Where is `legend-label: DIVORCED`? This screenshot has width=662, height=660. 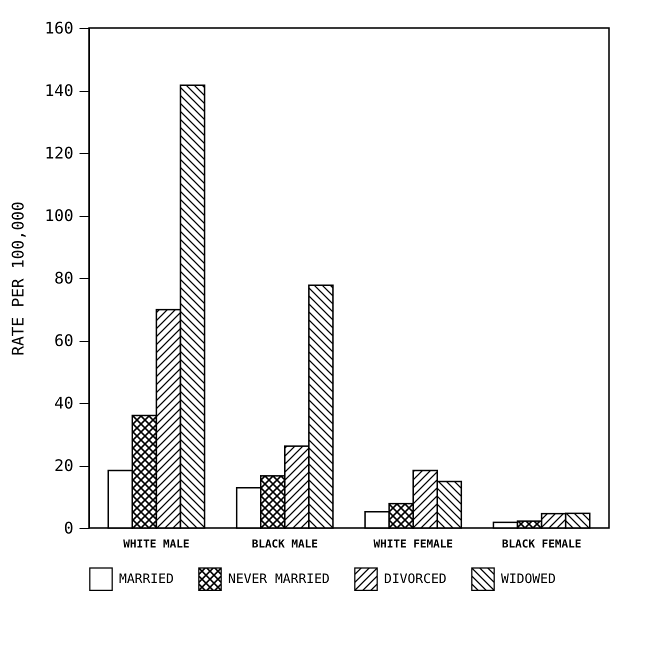 legend-label: DIVORCED is located at coordinates (415, 580).